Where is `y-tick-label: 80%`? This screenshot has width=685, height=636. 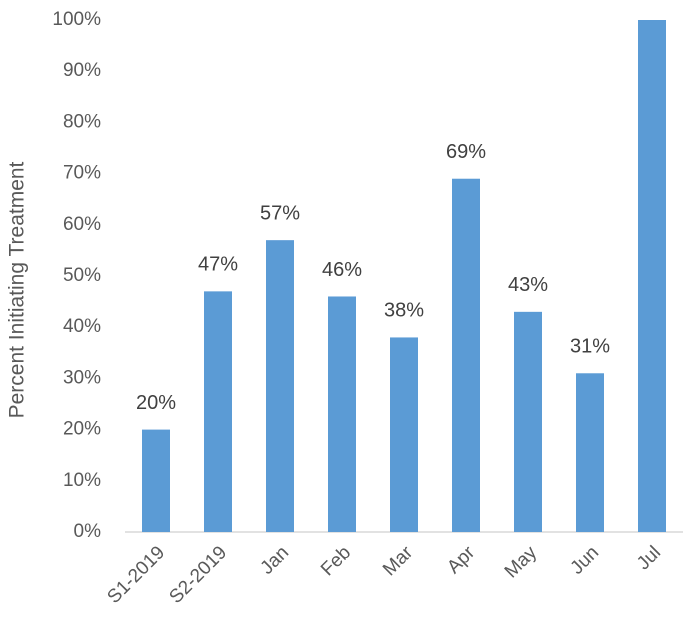
y-tick-label: 80% is located at coordinates (82, 121).